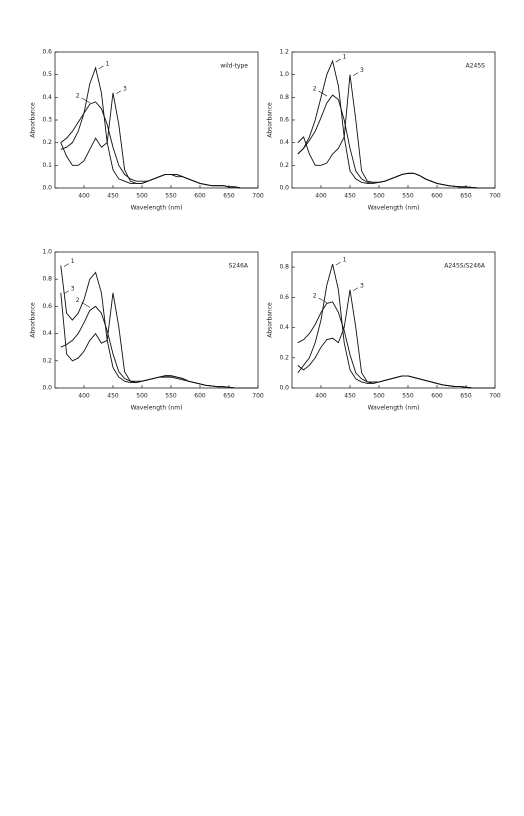 This screenshot has height=816, width=524. I want to click on y-tick-label: 0.5, so click(47, 74).